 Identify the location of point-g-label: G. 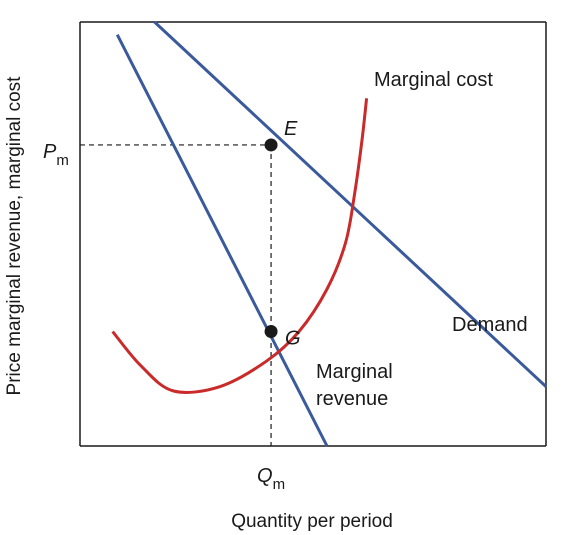
(293, 339).